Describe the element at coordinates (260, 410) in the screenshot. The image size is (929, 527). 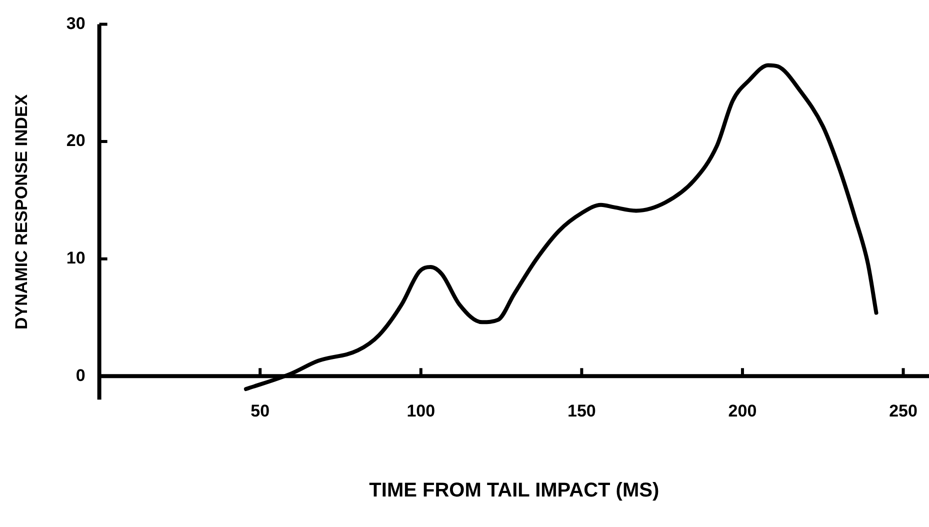
I see `x-tick-label: 50` at that location.